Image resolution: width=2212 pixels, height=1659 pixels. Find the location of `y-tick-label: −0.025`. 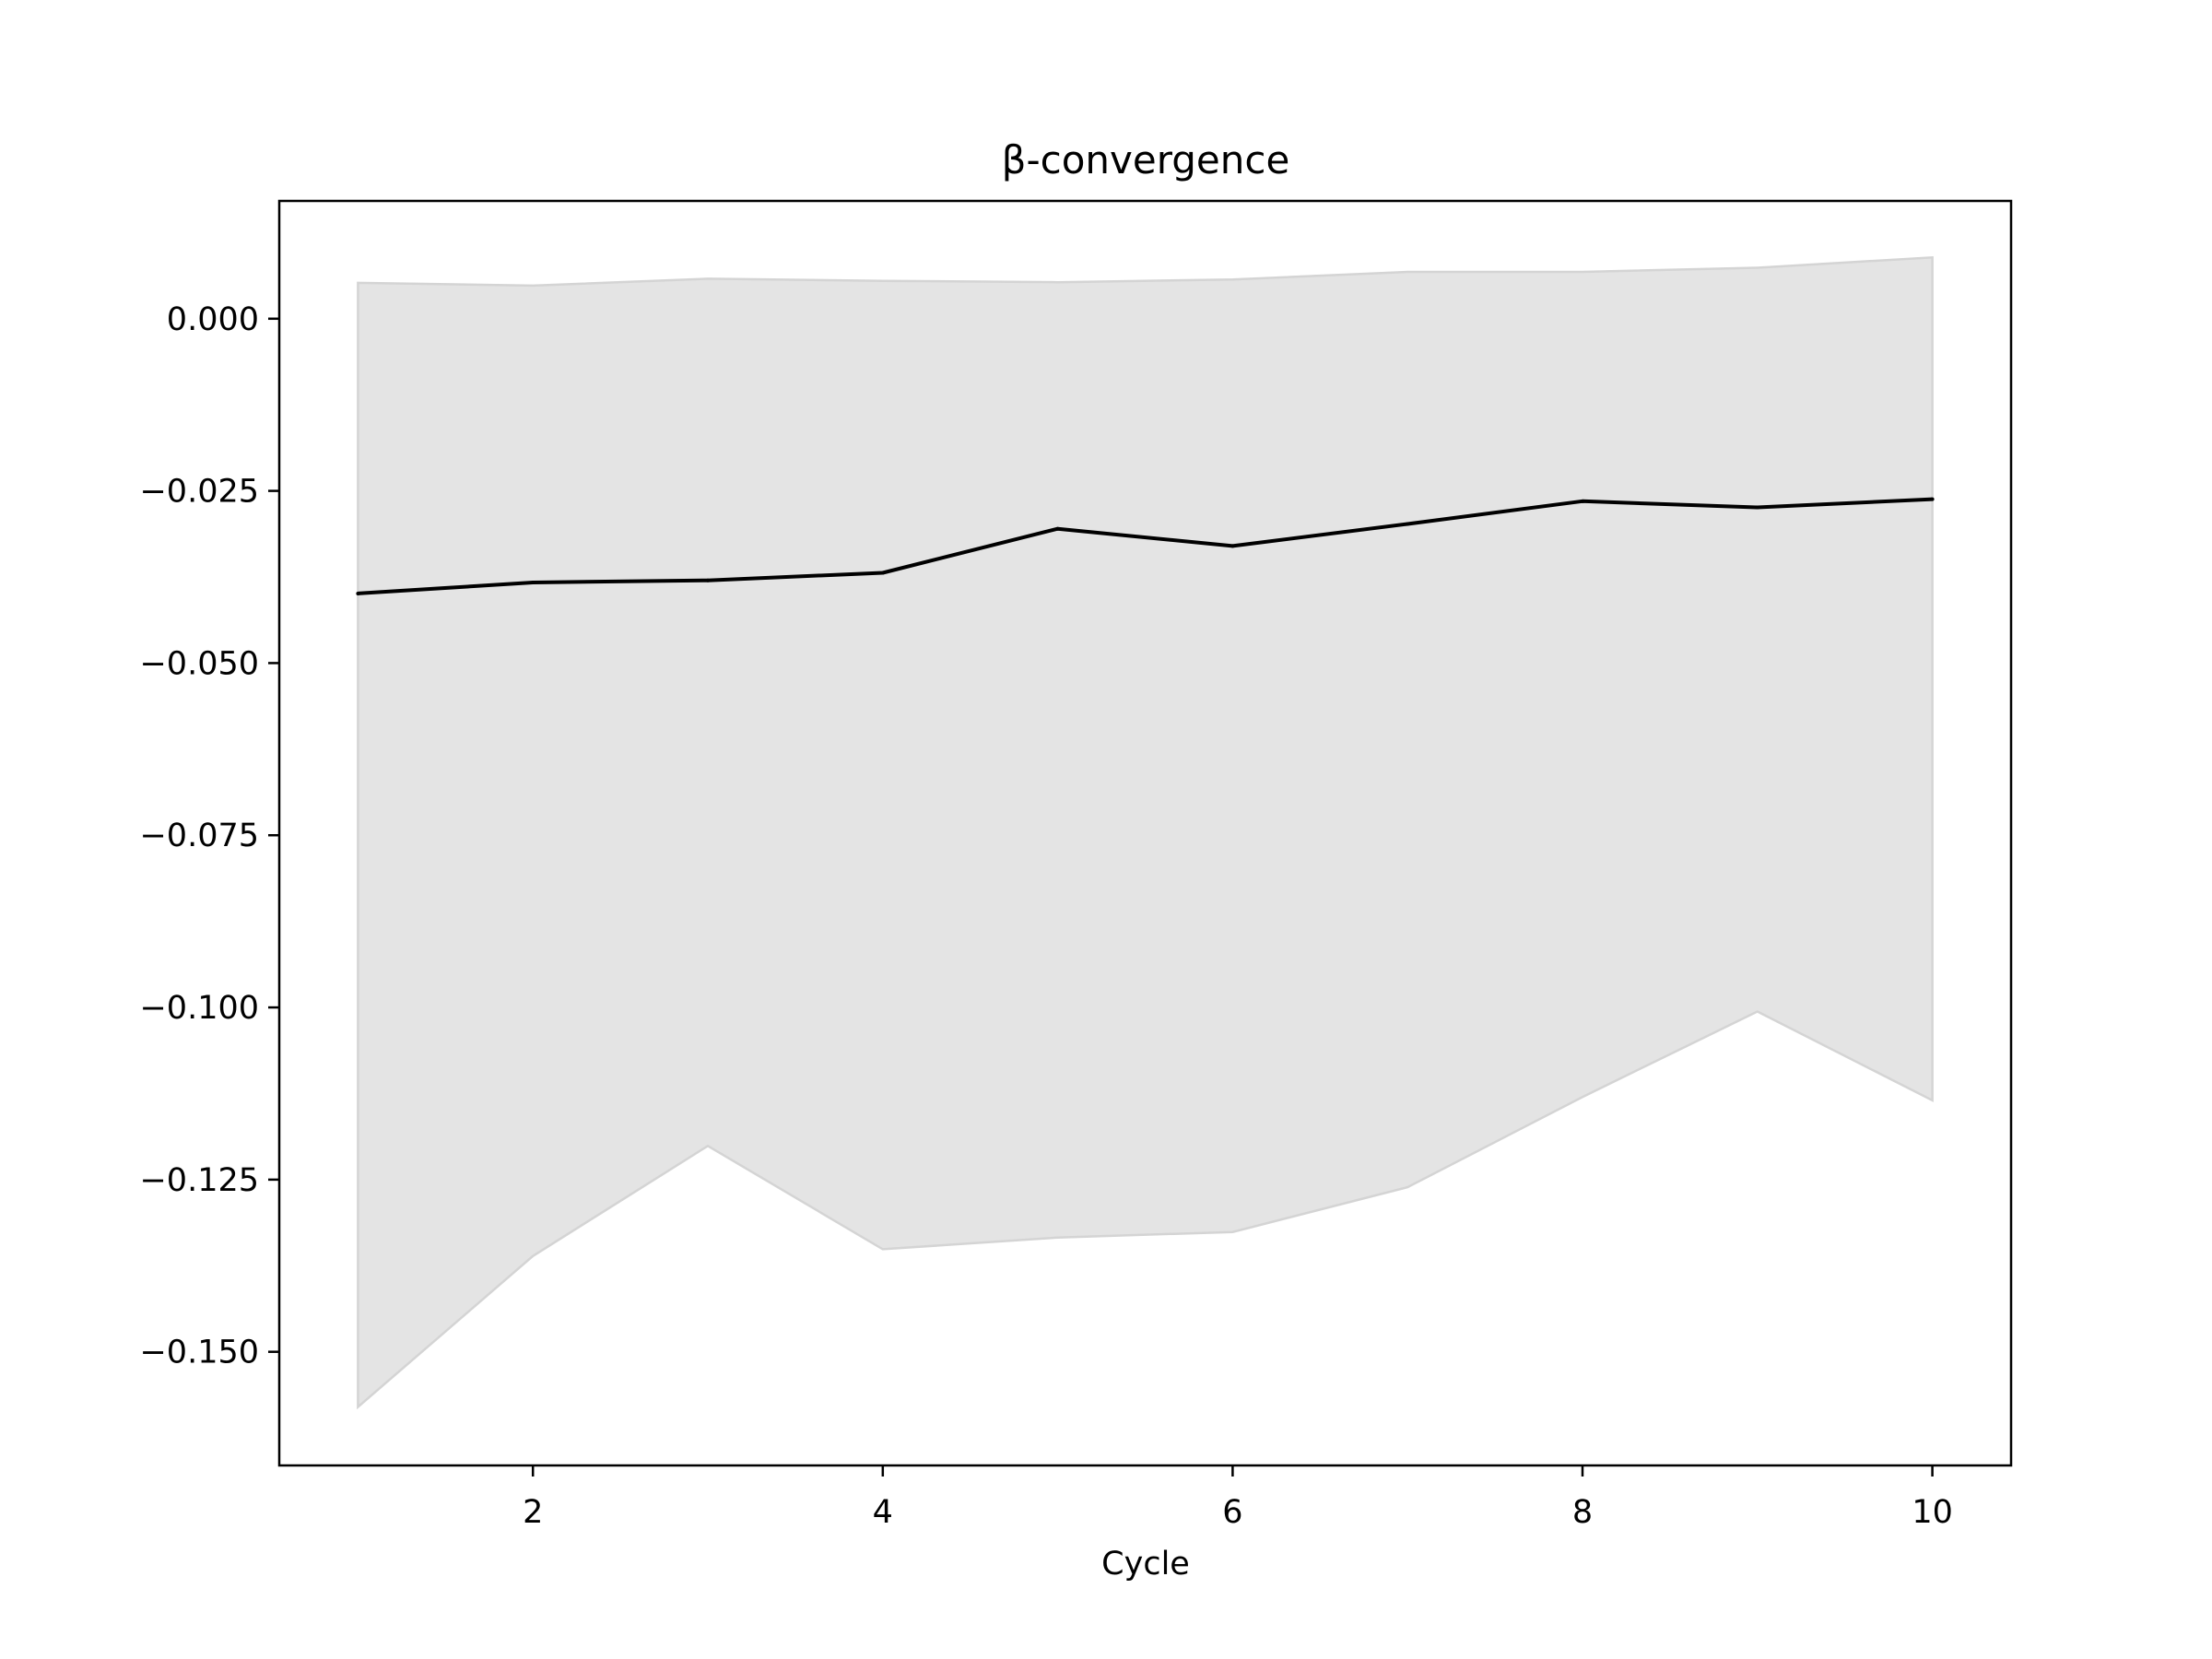

y-tick-label: −0.025 is located at coordinates (199, 492).